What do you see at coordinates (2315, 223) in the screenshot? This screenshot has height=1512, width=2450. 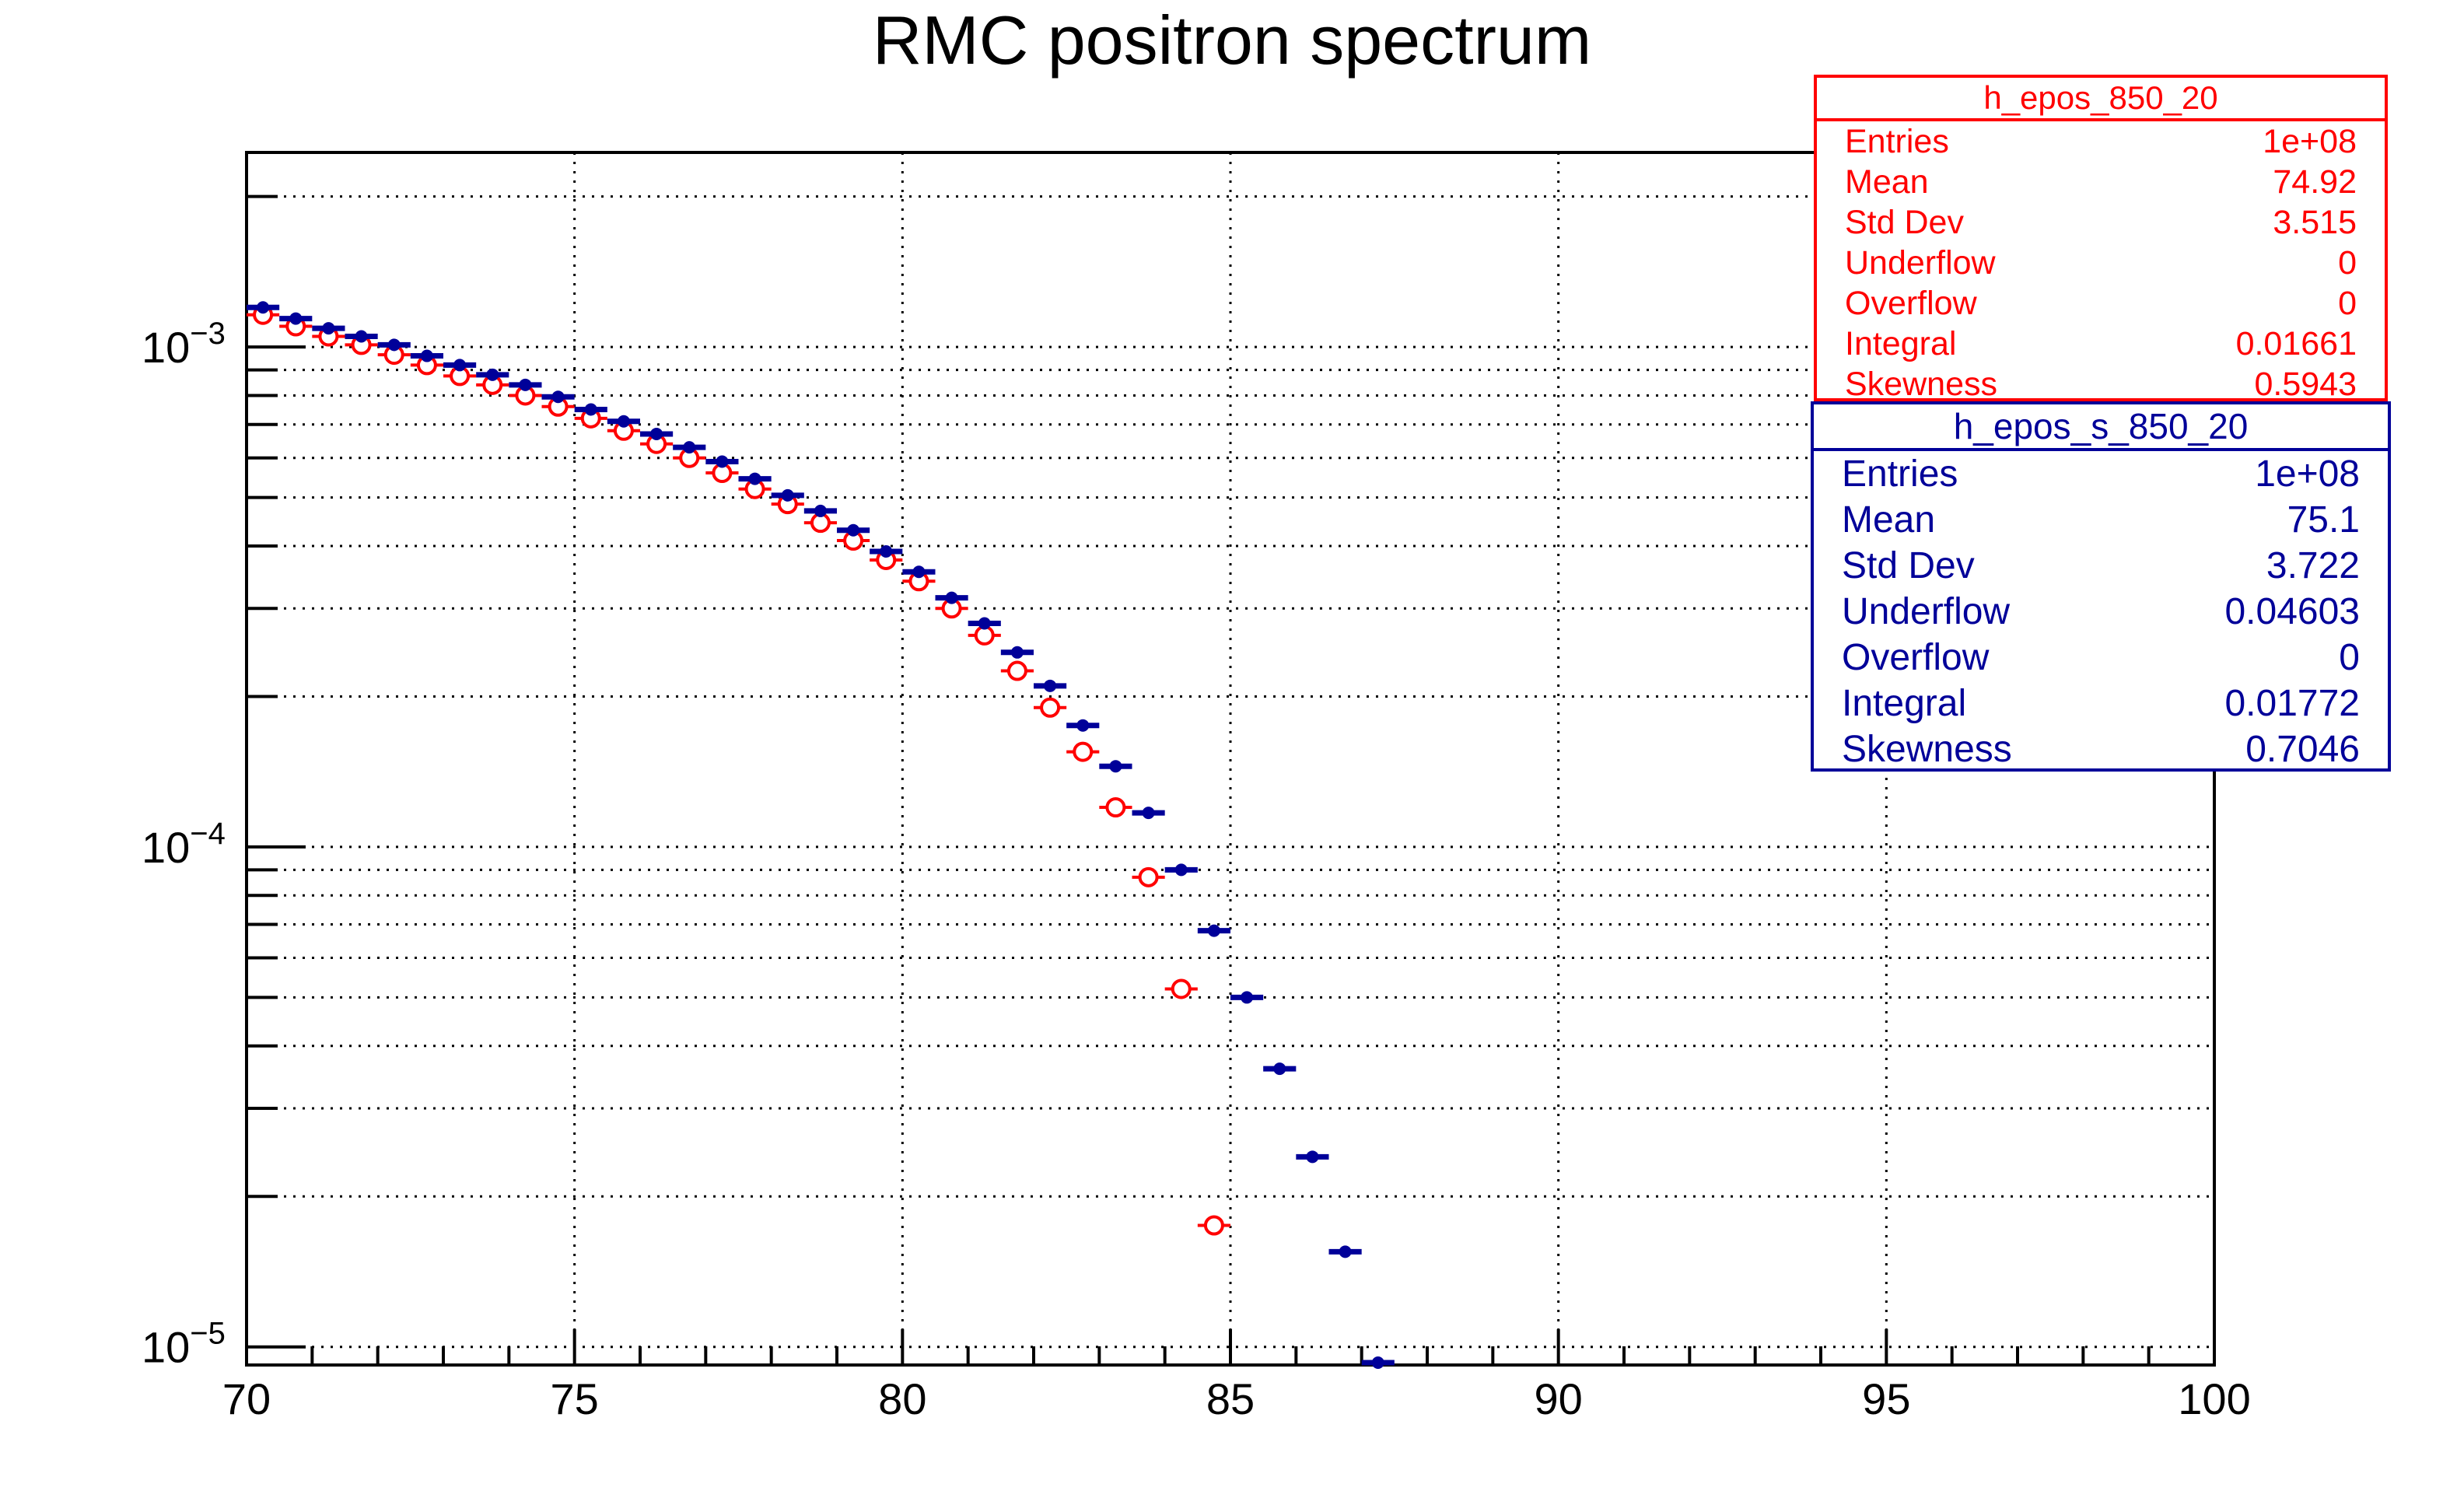 I see `stats-value: 3.515` at bounding box center [2315, 223].